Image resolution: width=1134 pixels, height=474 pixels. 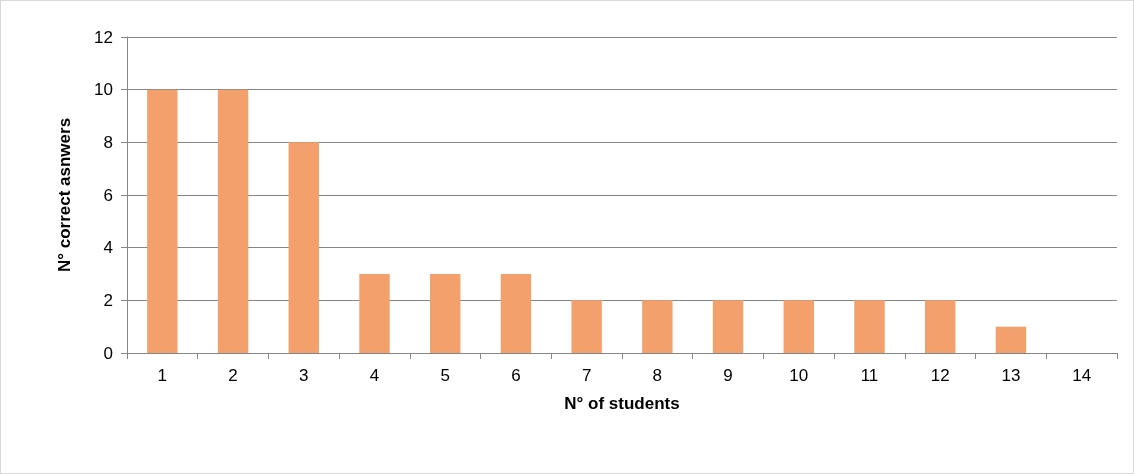 I want to click on y-axis-title: N° correct asnwers, so click(x=64, y=195).